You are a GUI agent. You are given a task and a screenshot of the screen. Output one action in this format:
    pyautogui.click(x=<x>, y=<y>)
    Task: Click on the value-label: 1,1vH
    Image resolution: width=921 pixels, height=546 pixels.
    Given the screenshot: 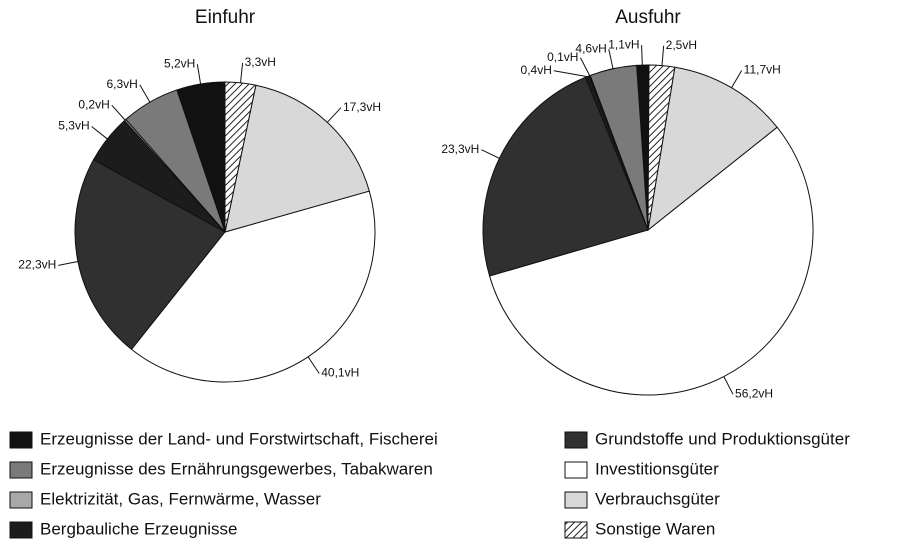 What is the action you would take?
    pyautogui.click(x=623, y=44)
    